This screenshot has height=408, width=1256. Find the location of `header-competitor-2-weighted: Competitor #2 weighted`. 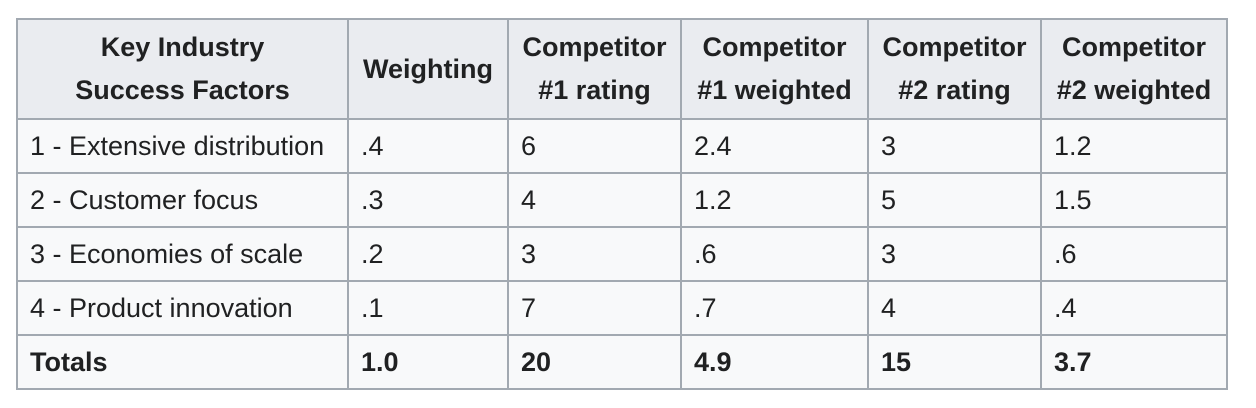

header-competitor-2-weighted: Competitor #2 weighted is located at coordinates (1134, 69).